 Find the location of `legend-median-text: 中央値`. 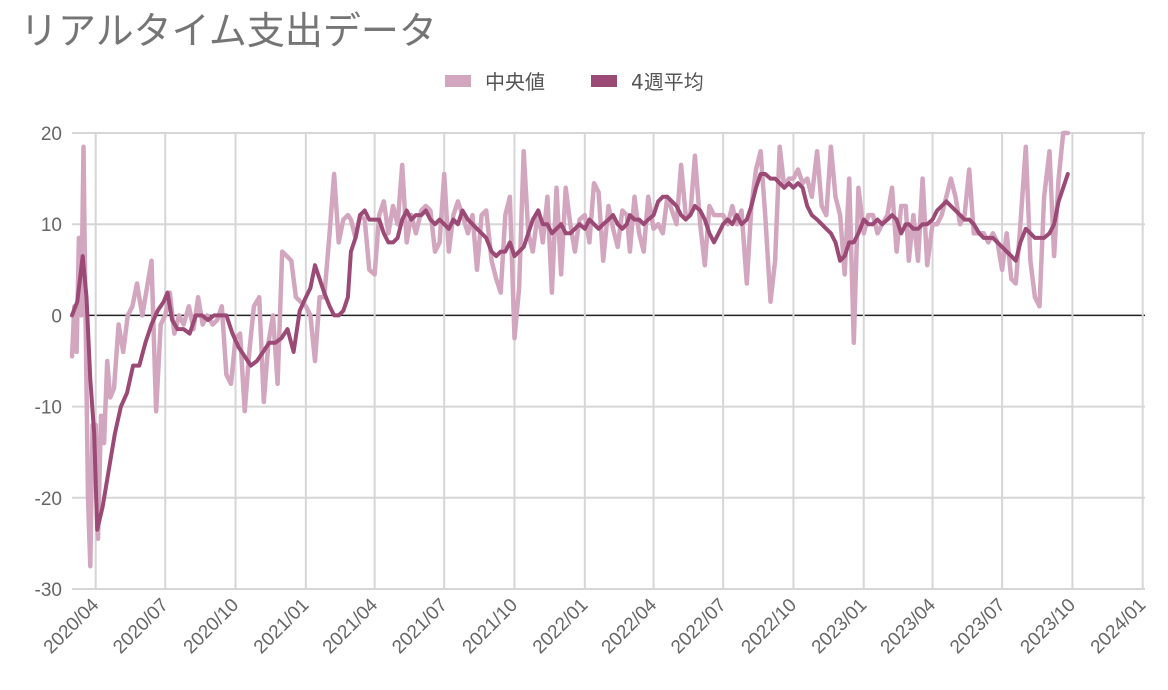

legend-median-text: 中央値 is located at coordinates (515, 82).